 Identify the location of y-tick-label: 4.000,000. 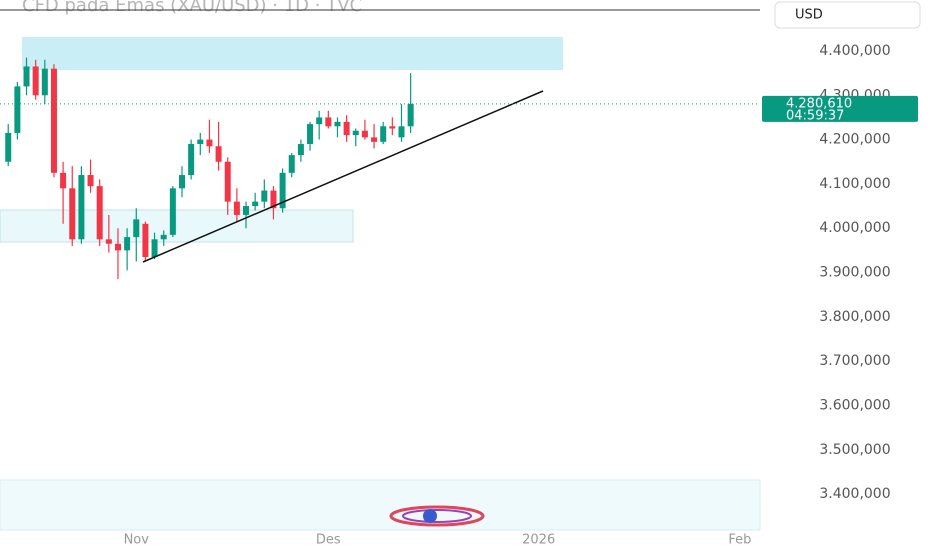
(854, 228).